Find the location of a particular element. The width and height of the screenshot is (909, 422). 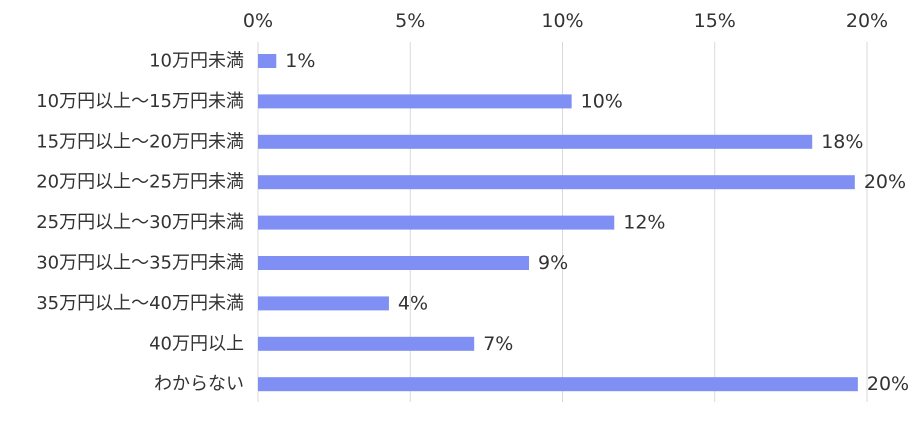

value-label: 7% is located at coordinates (498, 344).